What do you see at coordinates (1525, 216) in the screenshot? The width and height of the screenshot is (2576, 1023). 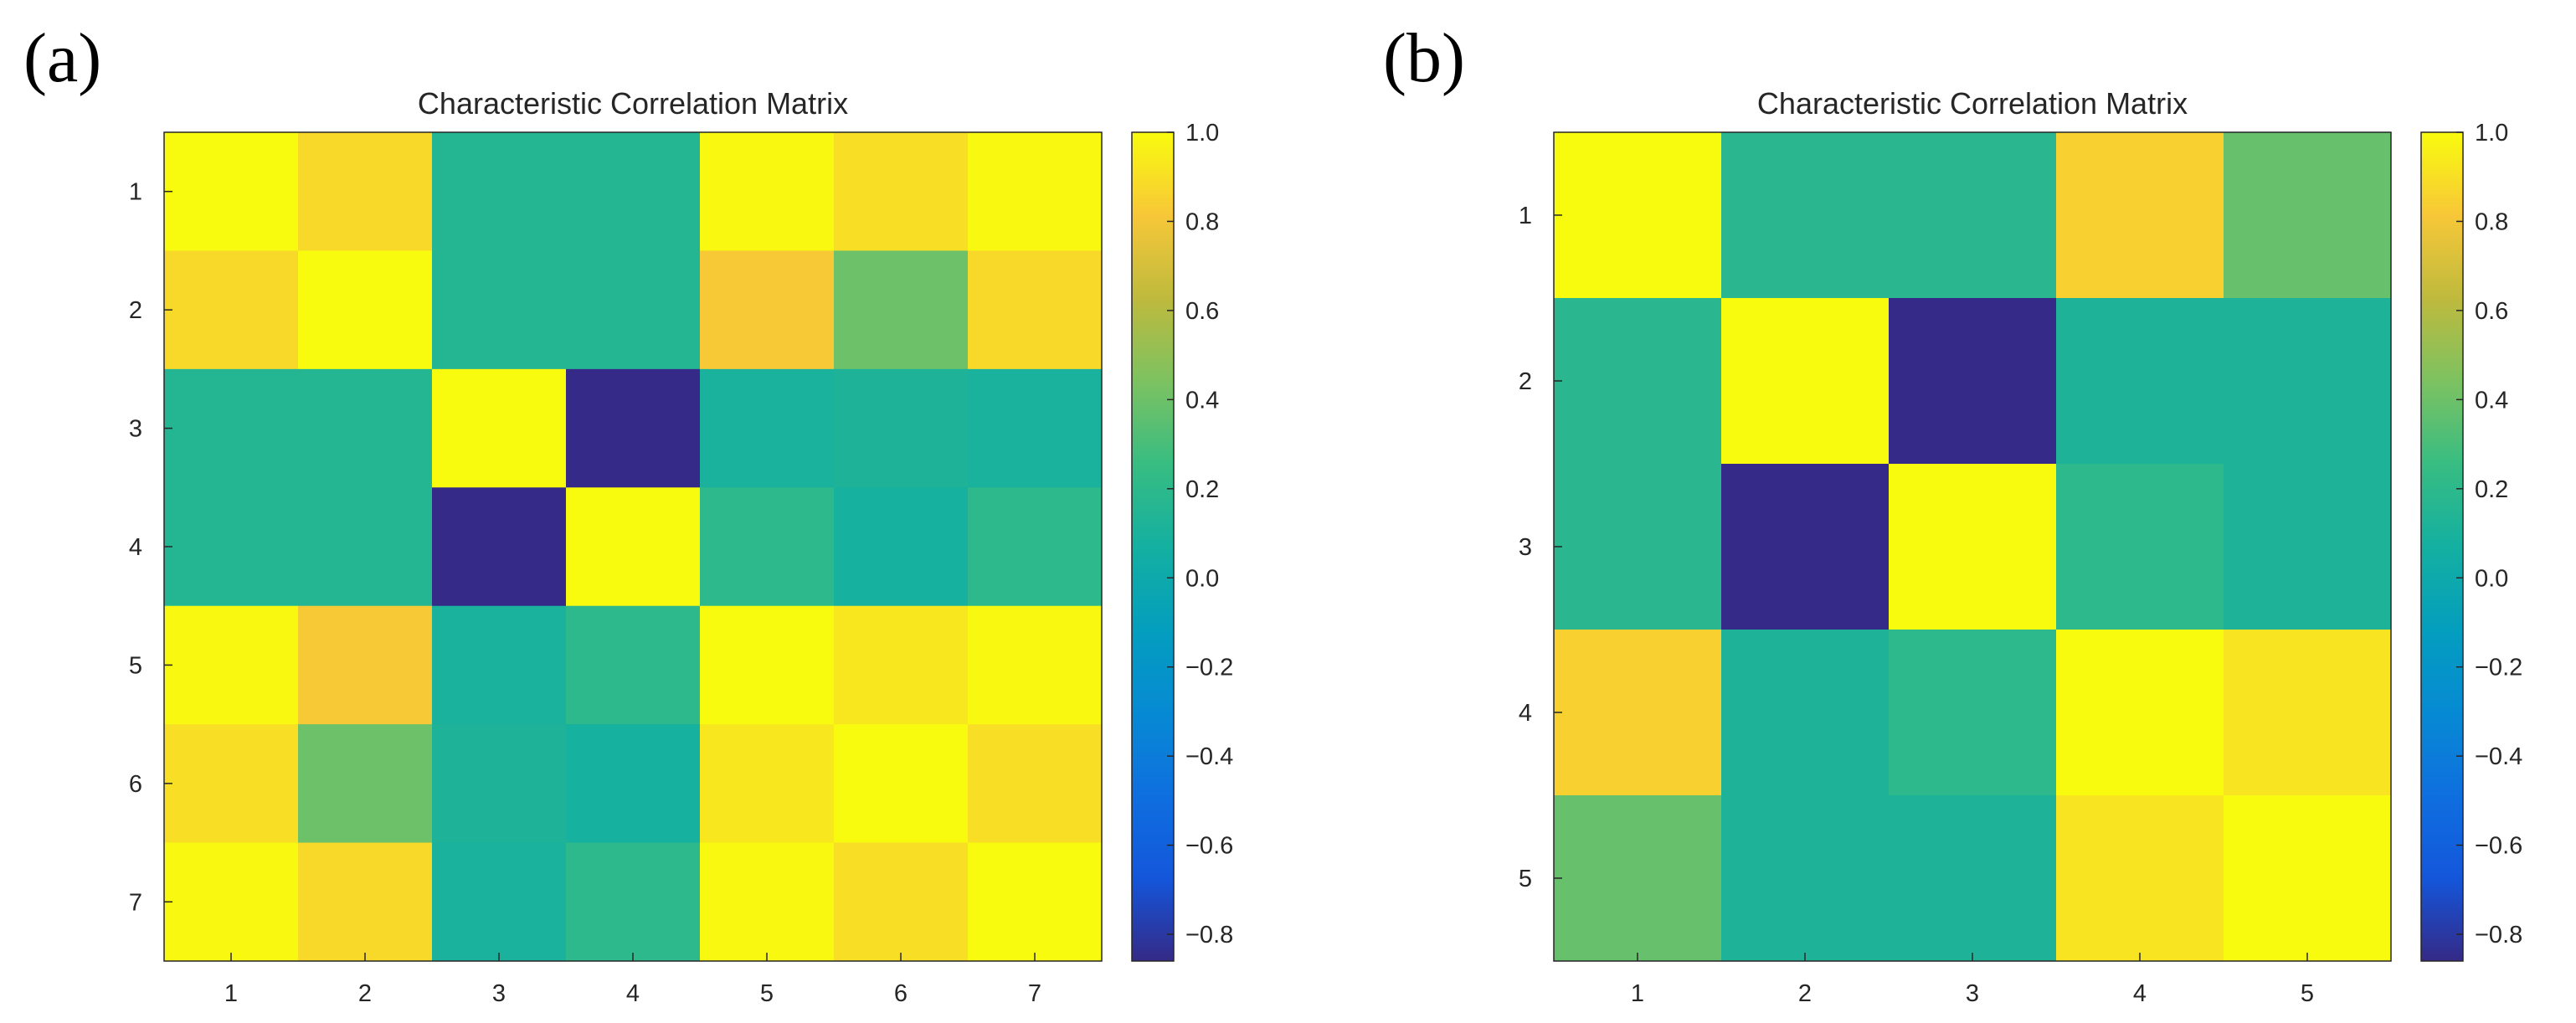 I see `y-tick-label: 1` at bounding box center [1525, 216].